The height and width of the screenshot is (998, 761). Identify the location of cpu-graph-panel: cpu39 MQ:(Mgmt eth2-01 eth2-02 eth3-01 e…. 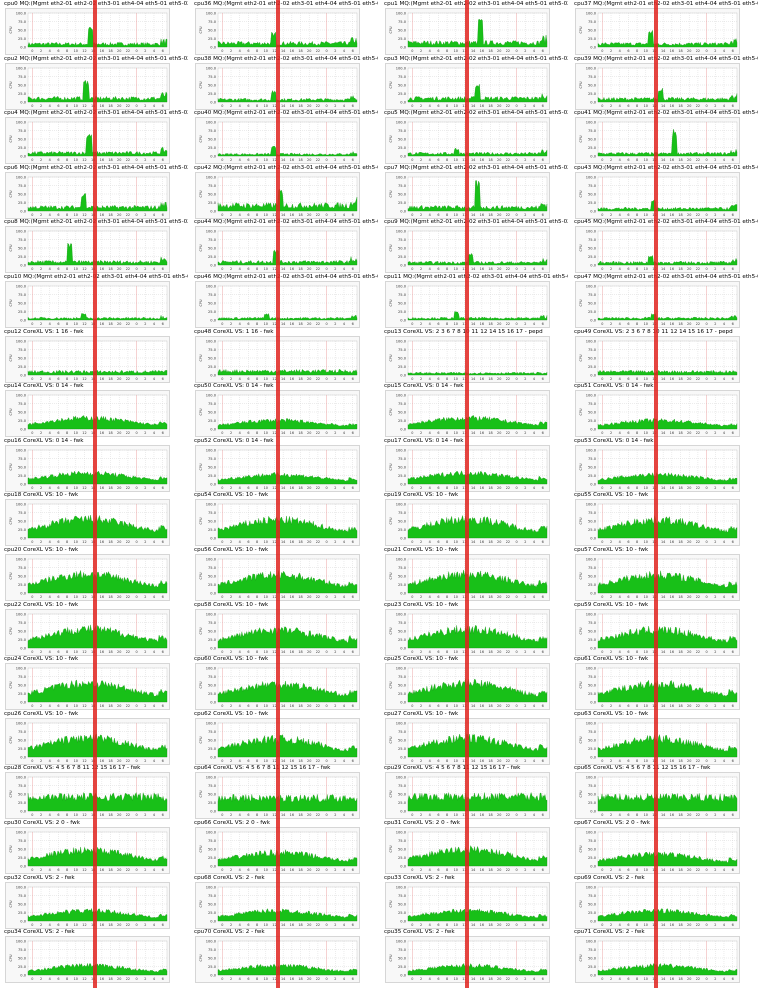
(664, 82).